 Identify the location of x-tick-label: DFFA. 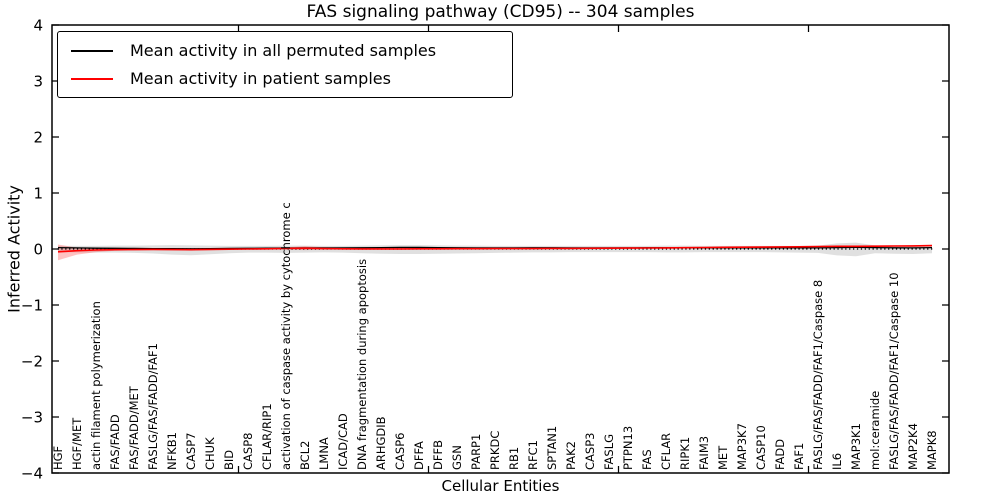
(419, 455).